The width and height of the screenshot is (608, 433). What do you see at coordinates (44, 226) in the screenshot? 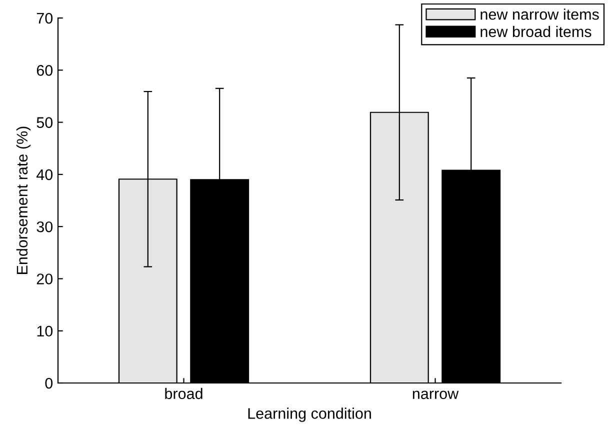
I see `y-tick-label: 30` at bounding box center [44, 226].